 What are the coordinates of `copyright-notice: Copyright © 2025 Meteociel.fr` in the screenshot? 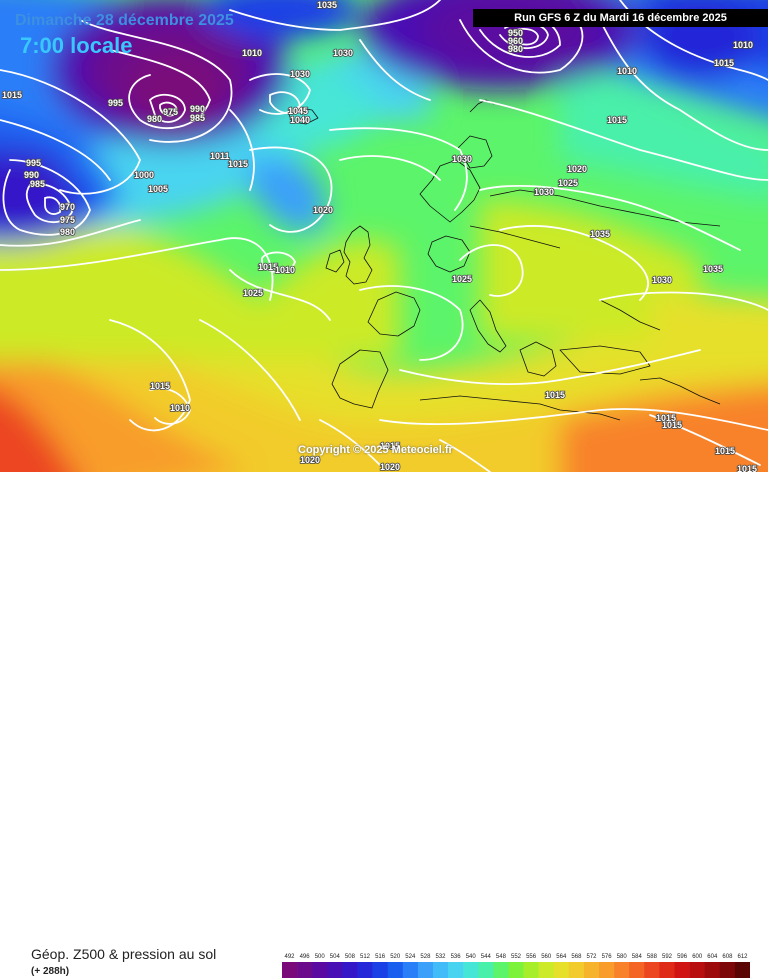 It's located at (375, 450).